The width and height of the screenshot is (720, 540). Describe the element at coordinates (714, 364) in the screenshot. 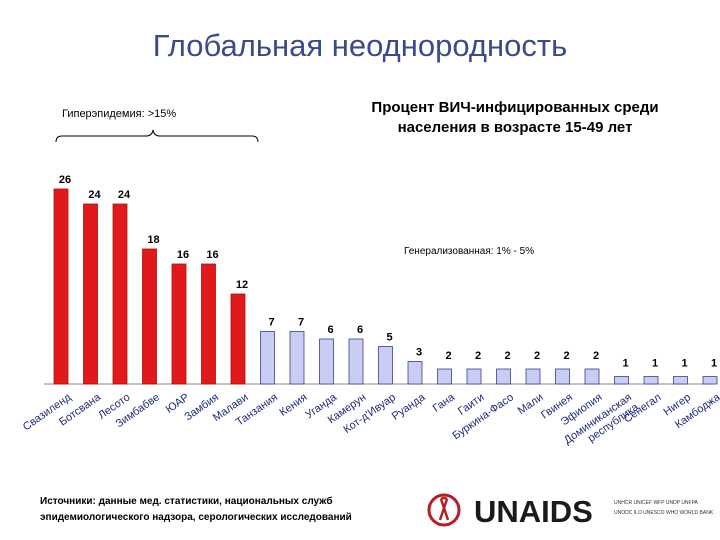

I see `value-label-22: 1` at that location.